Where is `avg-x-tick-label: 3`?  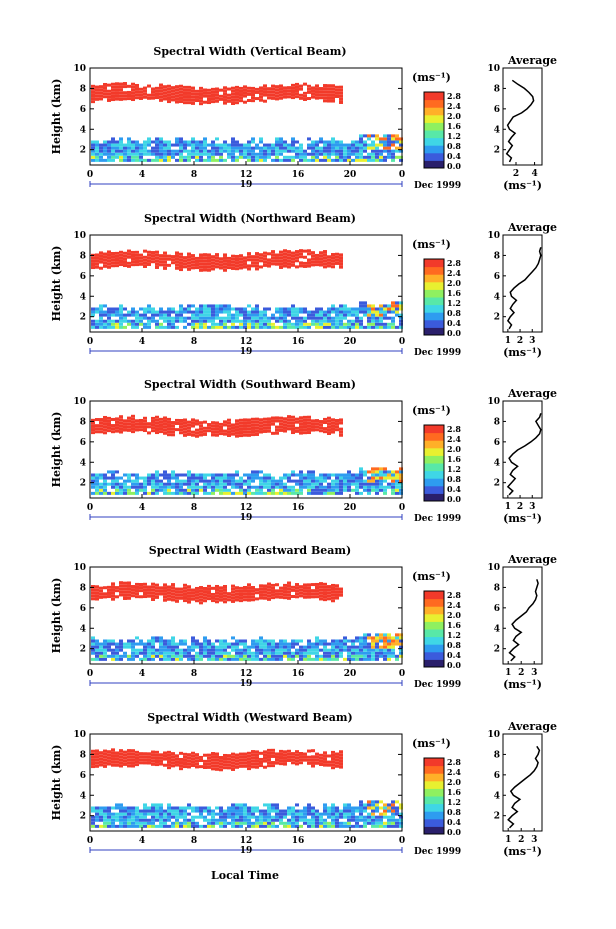 avg-x-tick-label: 3 is located at coordinates (532, 507).